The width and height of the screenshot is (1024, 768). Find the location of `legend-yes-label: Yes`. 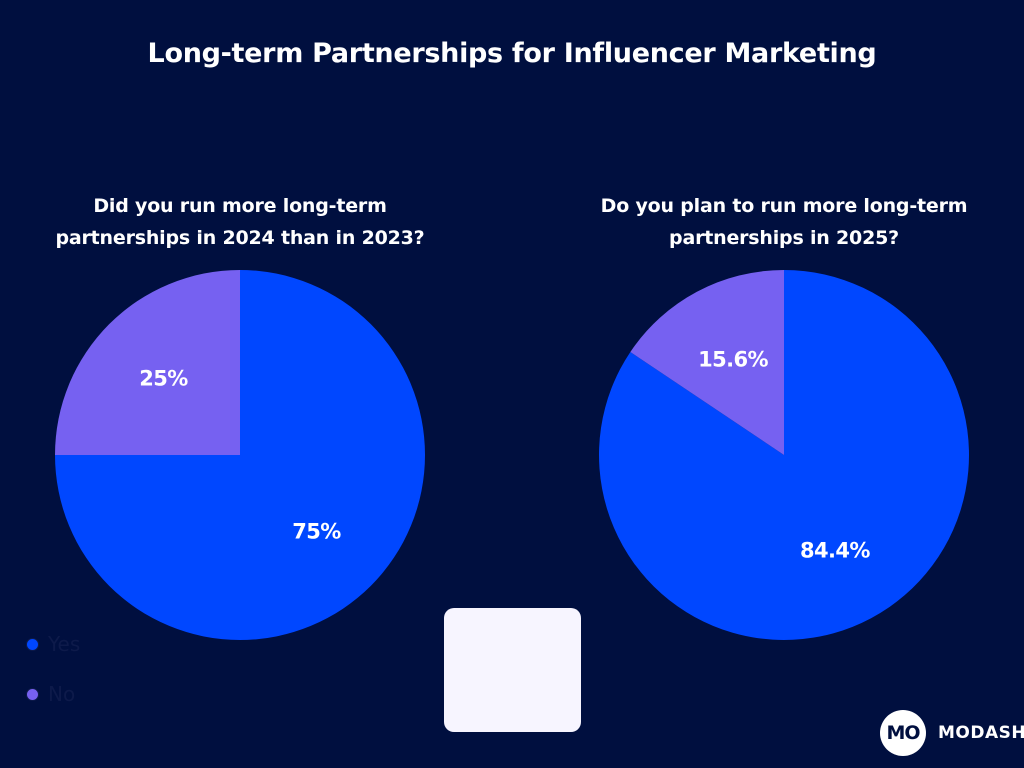

legend-yes-label: Yes is located at coordinates (64, 644).